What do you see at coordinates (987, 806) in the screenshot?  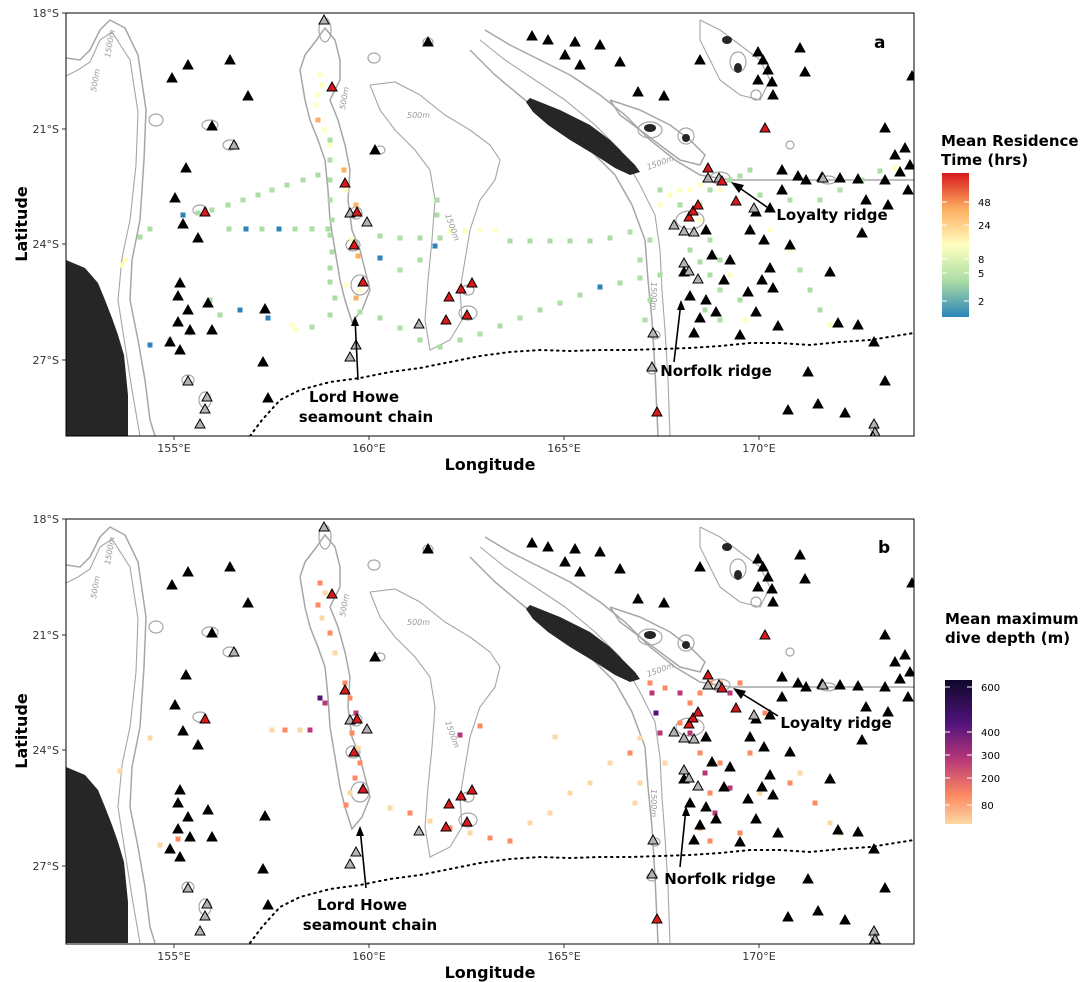 I see `legend-tick-label: 80` at bounding box center [987, 806].